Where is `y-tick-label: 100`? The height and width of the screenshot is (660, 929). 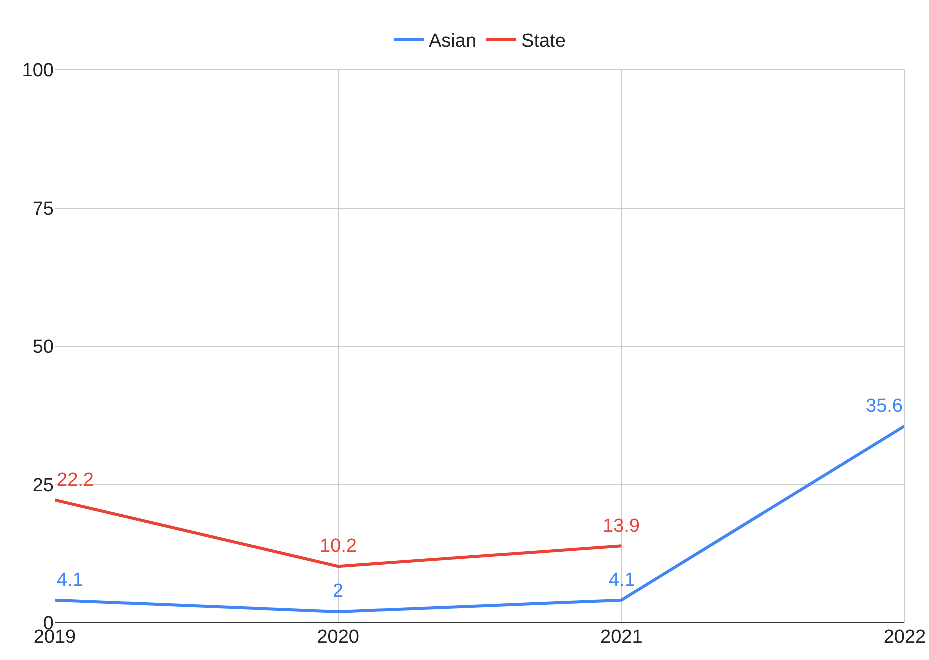 y-tick-label: 100 is located at coordinates (38, 71).